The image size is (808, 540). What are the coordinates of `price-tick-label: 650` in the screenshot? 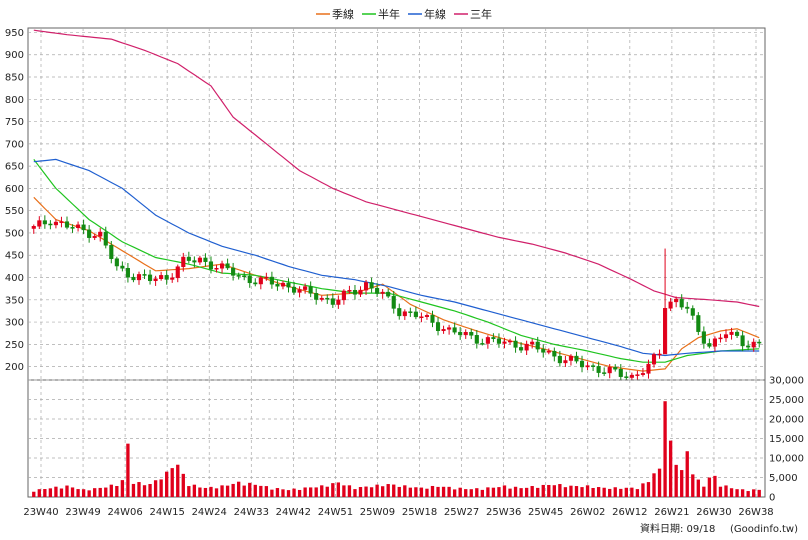 It's located at (14, 167).